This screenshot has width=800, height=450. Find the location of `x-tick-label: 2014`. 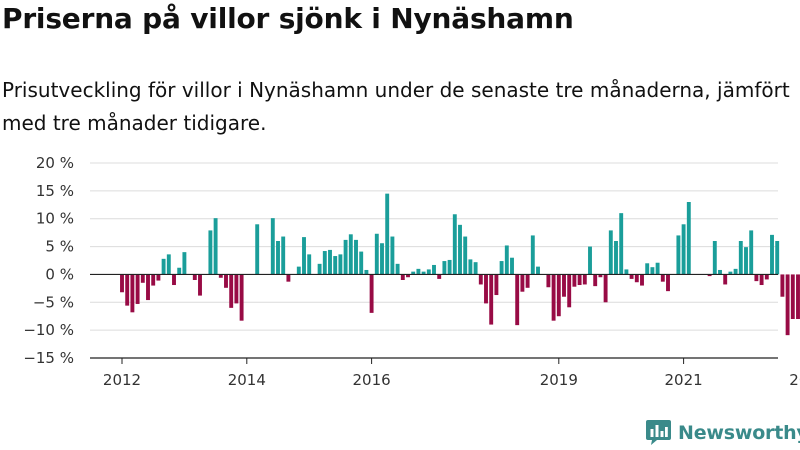

x-tick-label: 2014 is located at coordinates (247, 380).